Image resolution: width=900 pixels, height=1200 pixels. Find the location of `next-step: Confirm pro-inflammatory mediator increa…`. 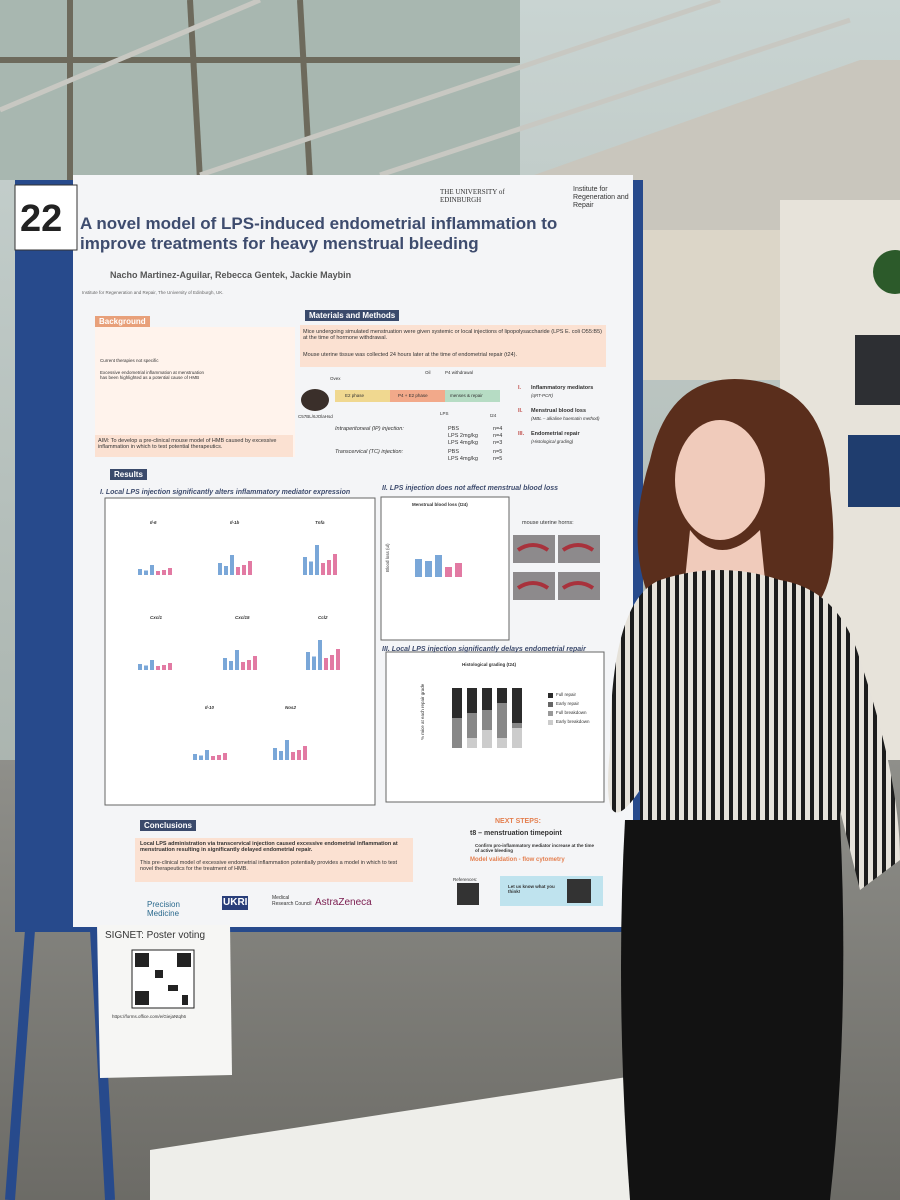

next-step: Confirm pro-inflammatory mediator increa… is located at coordinates (535, 848).